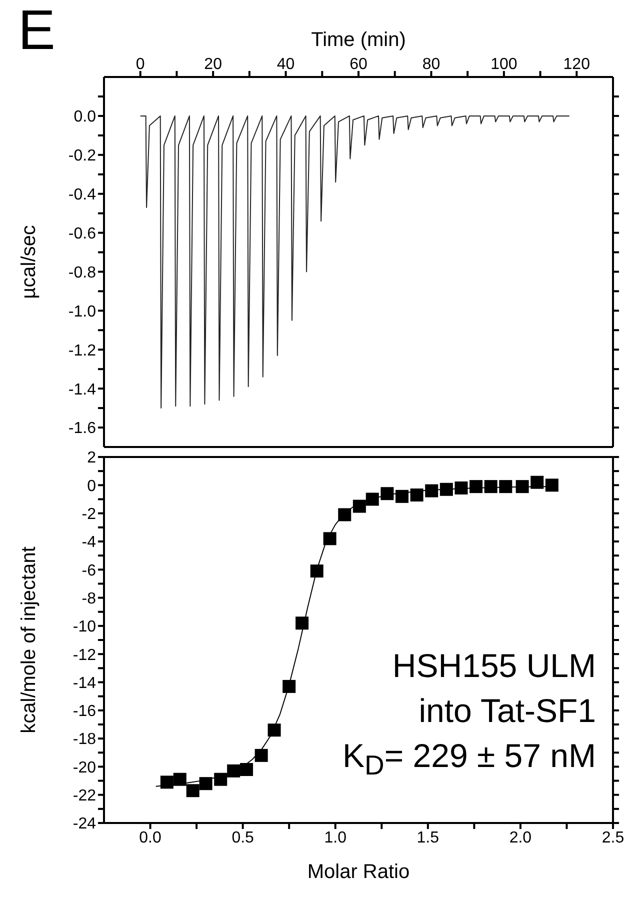 The height and width of the screenshot is (900, 634). I want to click on y-tick-label: -1.0, so click(82, 311).